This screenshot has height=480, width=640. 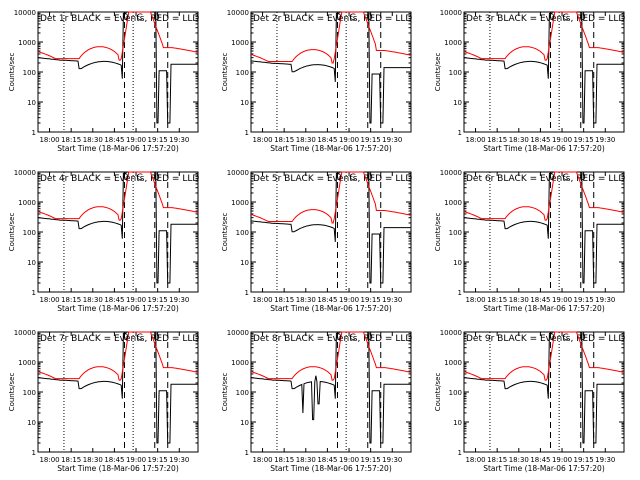 What do you see at coordinates (119, 179) in the screenshot?
I see `chart-title: Det 4r BLACK = Events, RED = LLD` at bounding box center [119, 179].